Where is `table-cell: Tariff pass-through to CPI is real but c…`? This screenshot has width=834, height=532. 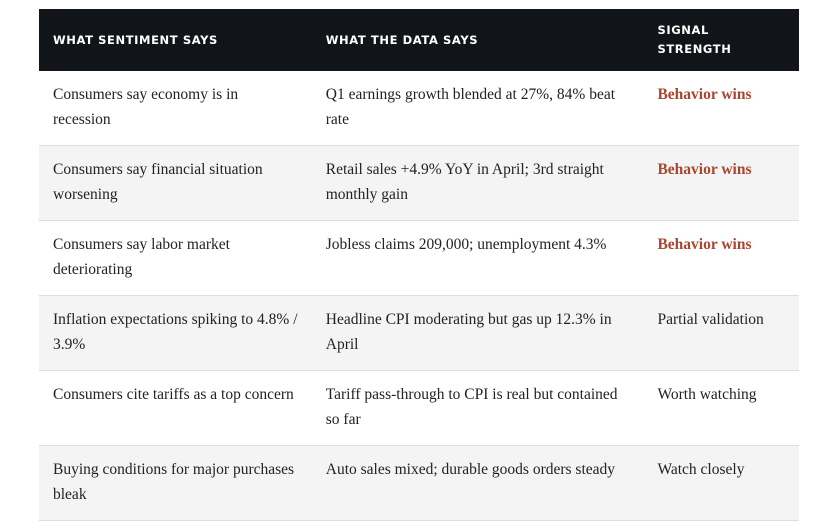
table-cell: Tariff pass-through to CPI is real but c… is located at coordinates (477, 408).